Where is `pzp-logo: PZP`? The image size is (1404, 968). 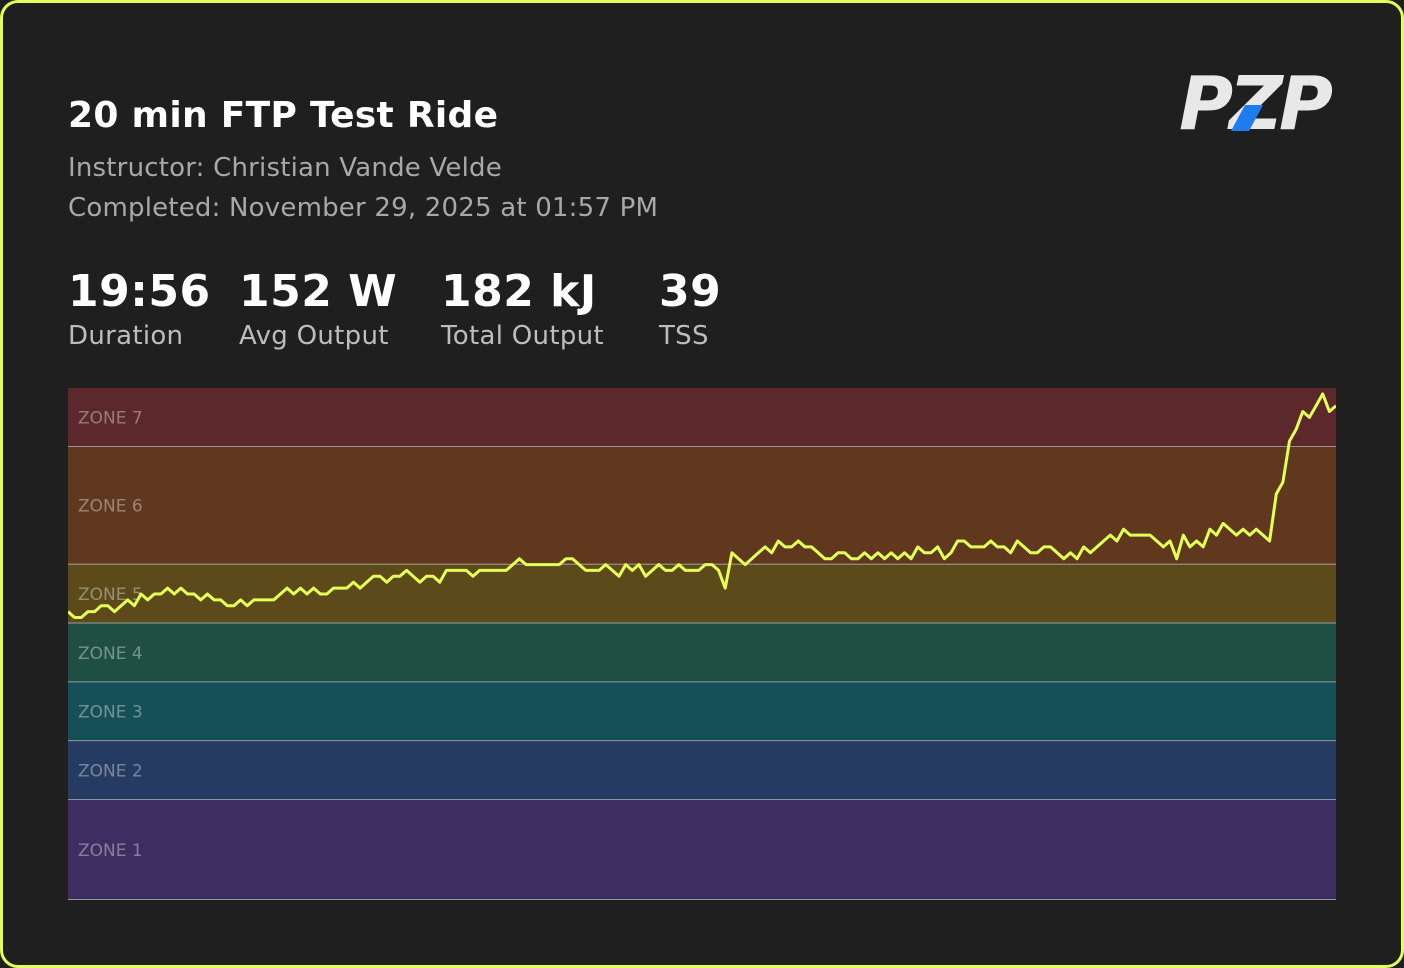 pzp-logo: PZP is located at coordinates (1258, 101).